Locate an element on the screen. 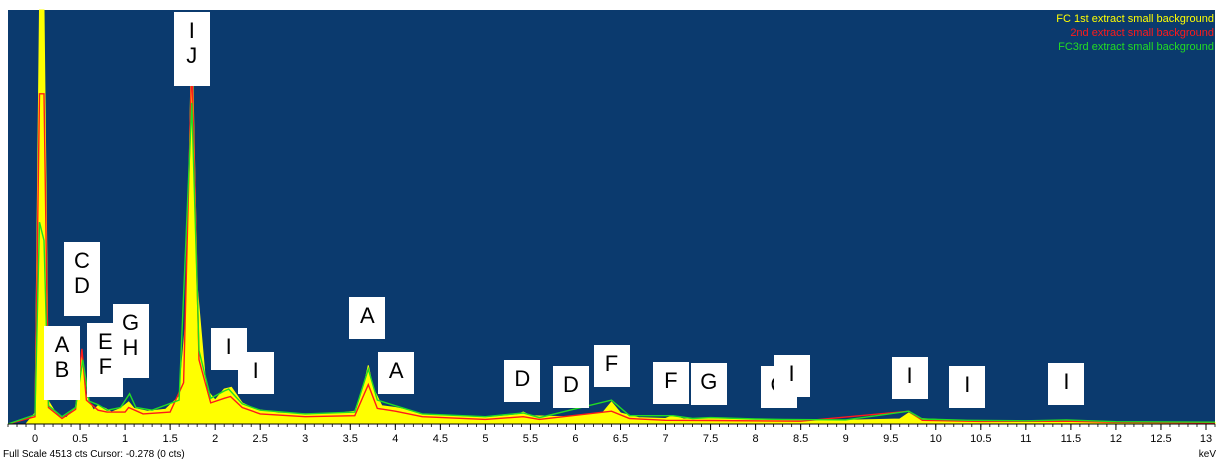  peak-label-i3: I is located at coordinates (791, 376).